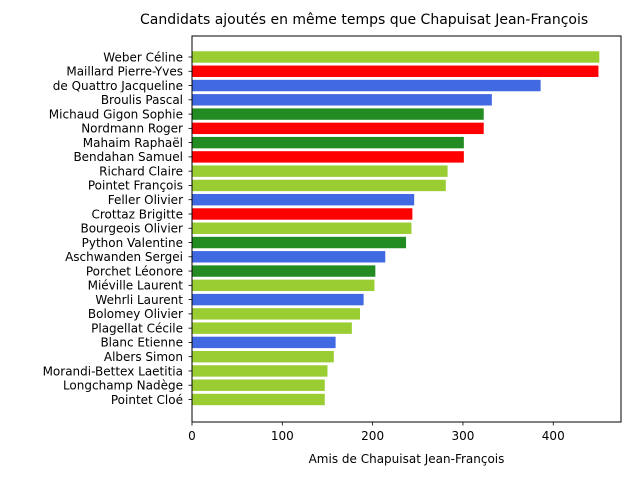 This screenshot has width=640, height=480. What do you see at coordinates (135, 314) in the screenshot?
I see `y-tick-label: Bolomey Olivier` at bounding box center [135, 314].